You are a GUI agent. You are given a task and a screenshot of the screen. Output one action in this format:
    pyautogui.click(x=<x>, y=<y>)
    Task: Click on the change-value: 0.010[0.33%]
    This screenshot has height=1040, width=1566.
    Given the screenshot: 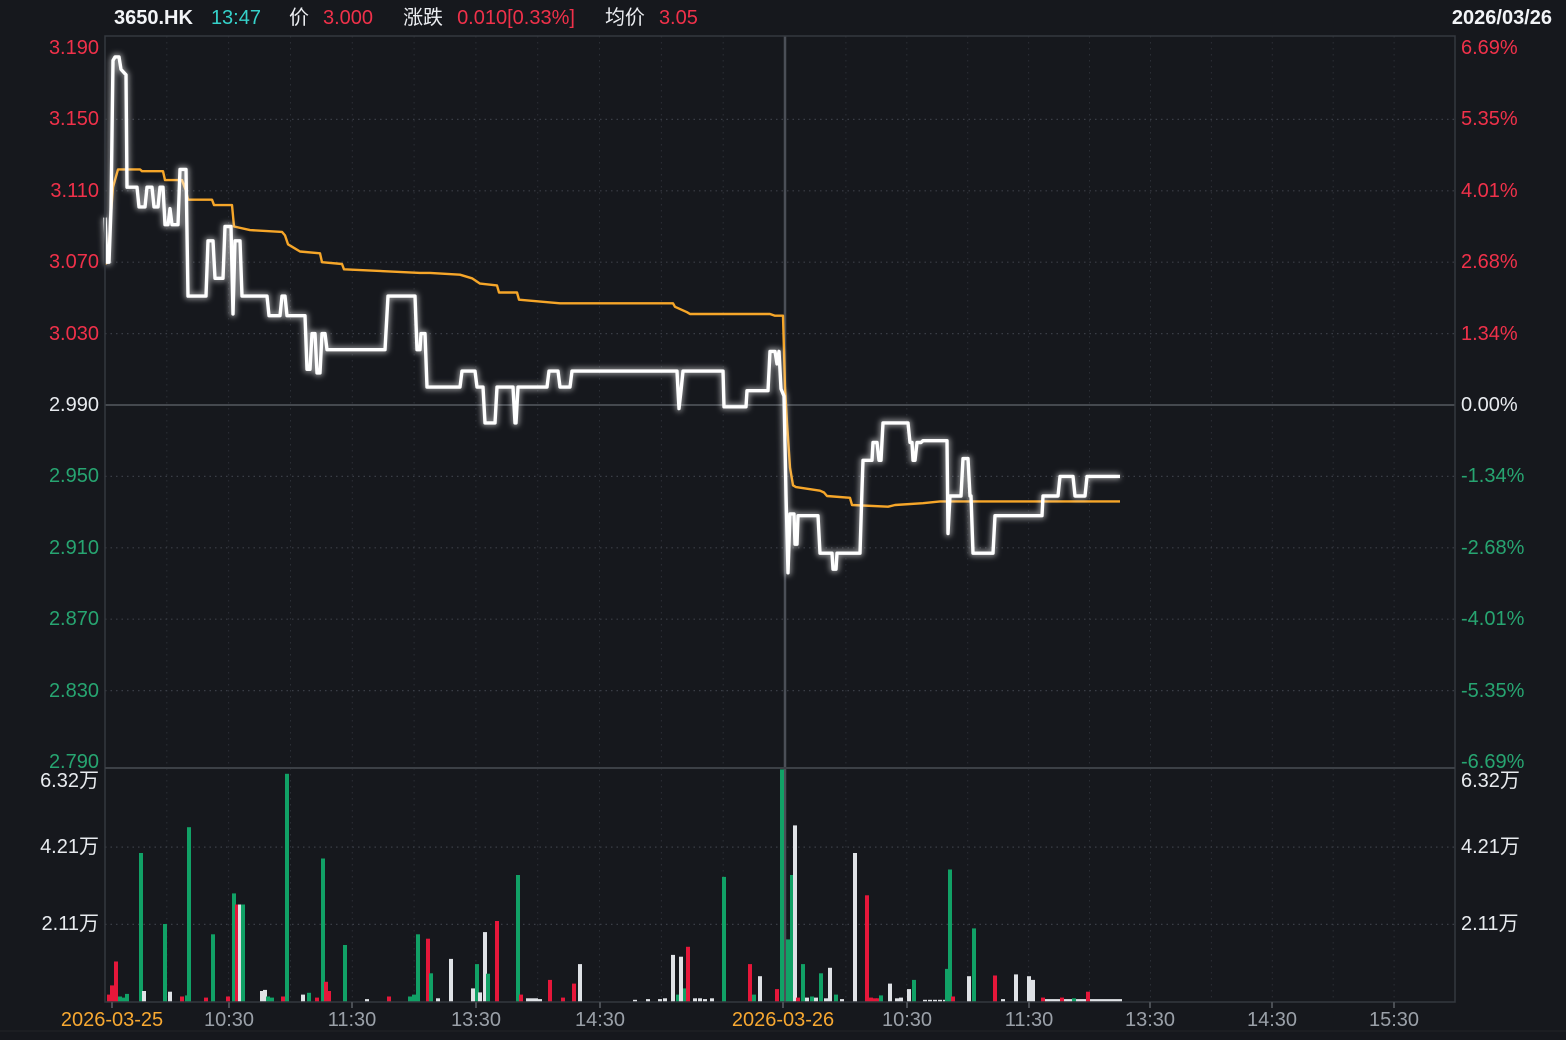 What is the action you would take?
    pyautogui.click(x=516, y=18)
    